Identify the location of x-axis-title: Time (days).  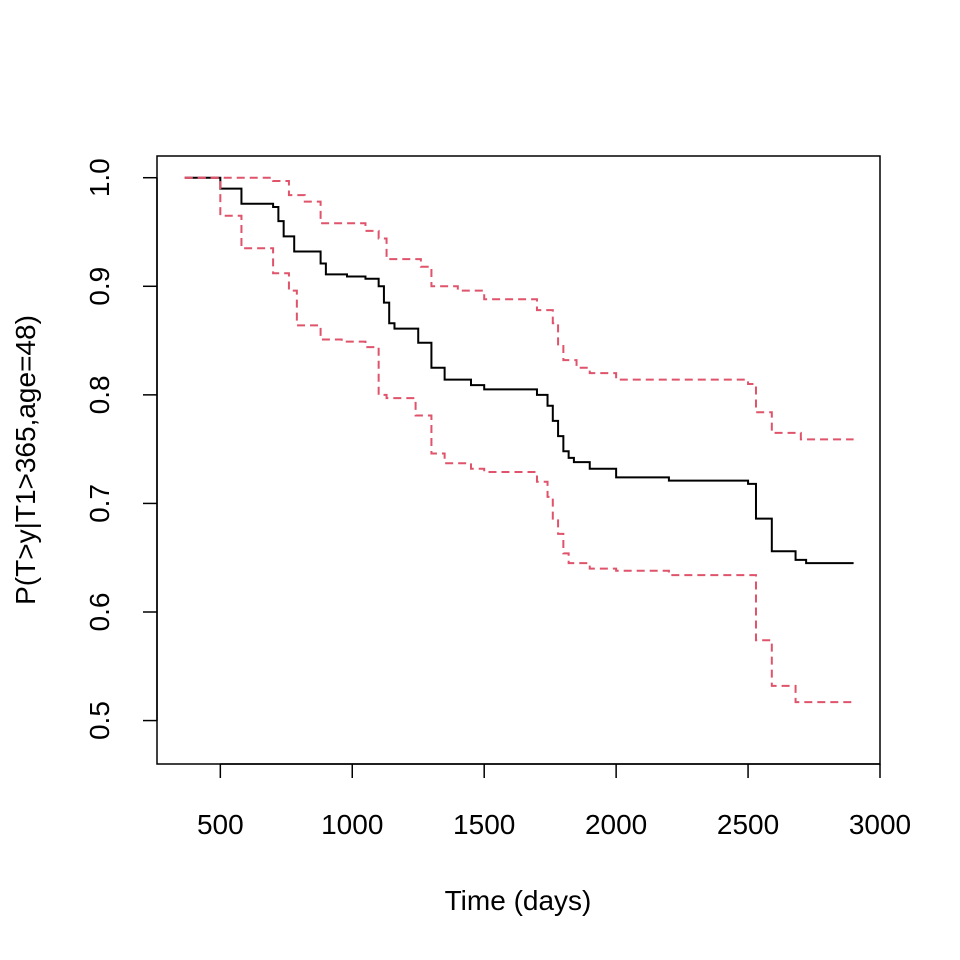
(518, 900).